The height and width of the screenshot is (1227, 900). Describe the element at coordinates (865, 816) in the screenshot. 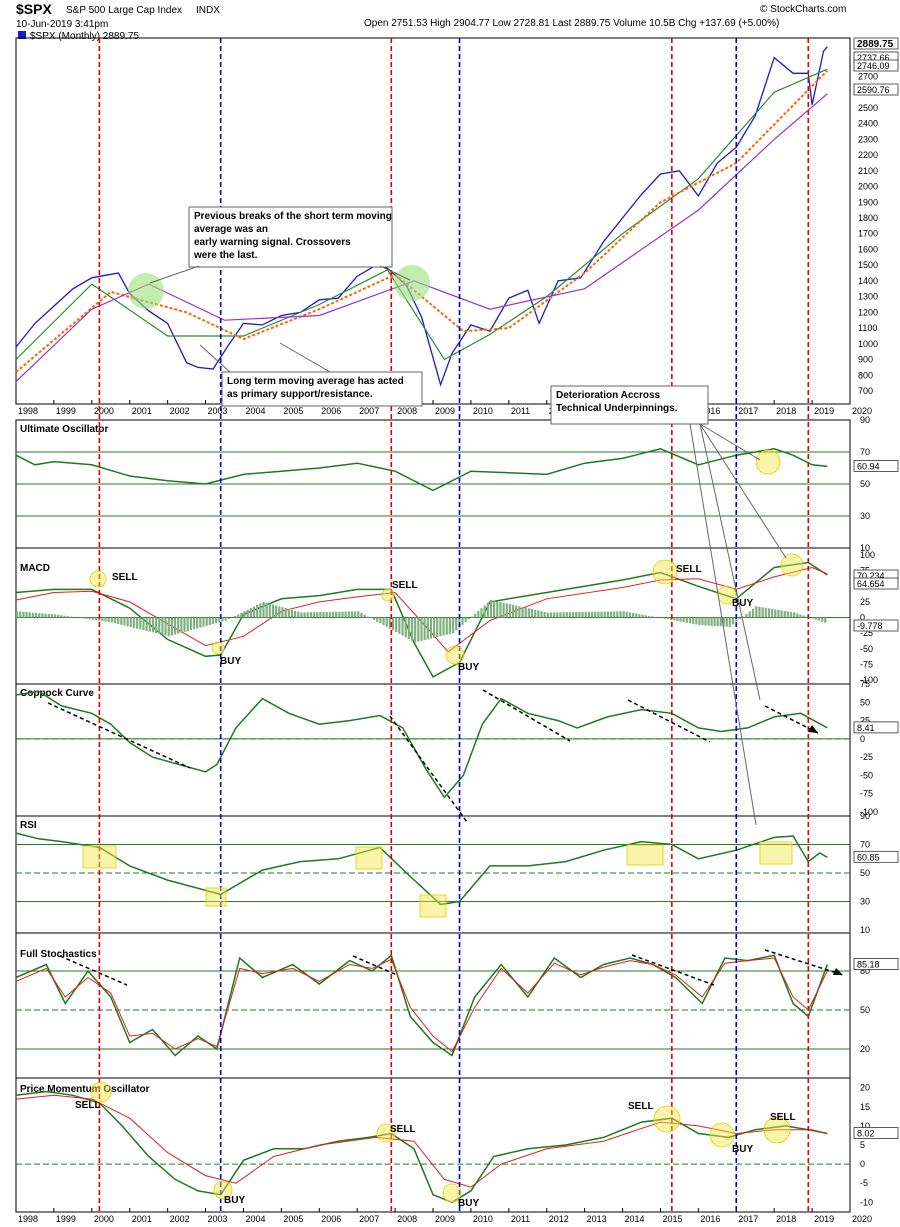

I see `y-tick-label: 90` at that location.